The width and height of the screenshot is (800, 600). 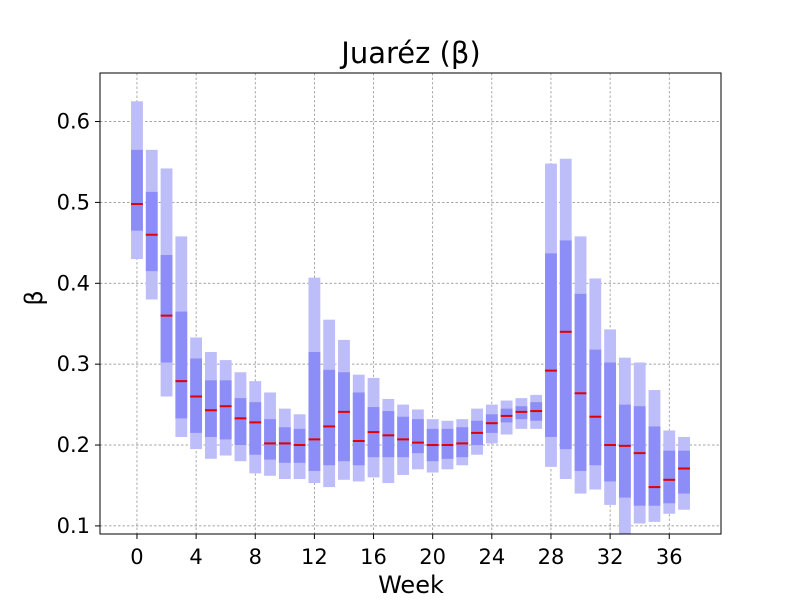 What do you see at coordinates (610, 557) in the screenshot?
I see `x-tick-label: 32` at bounding box center [610, 557].